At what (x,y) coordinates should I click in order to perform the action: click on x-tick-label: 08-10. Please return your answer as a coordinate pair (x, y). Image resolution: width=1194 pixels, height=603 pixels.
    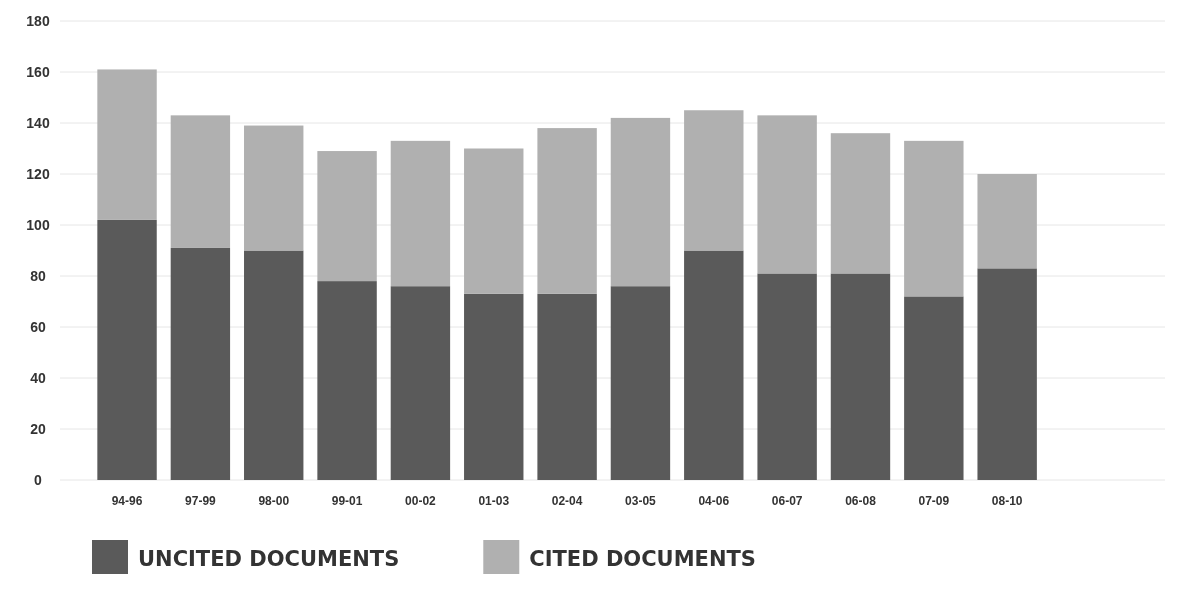
    Looking at the image, I should click on (1007, 500).